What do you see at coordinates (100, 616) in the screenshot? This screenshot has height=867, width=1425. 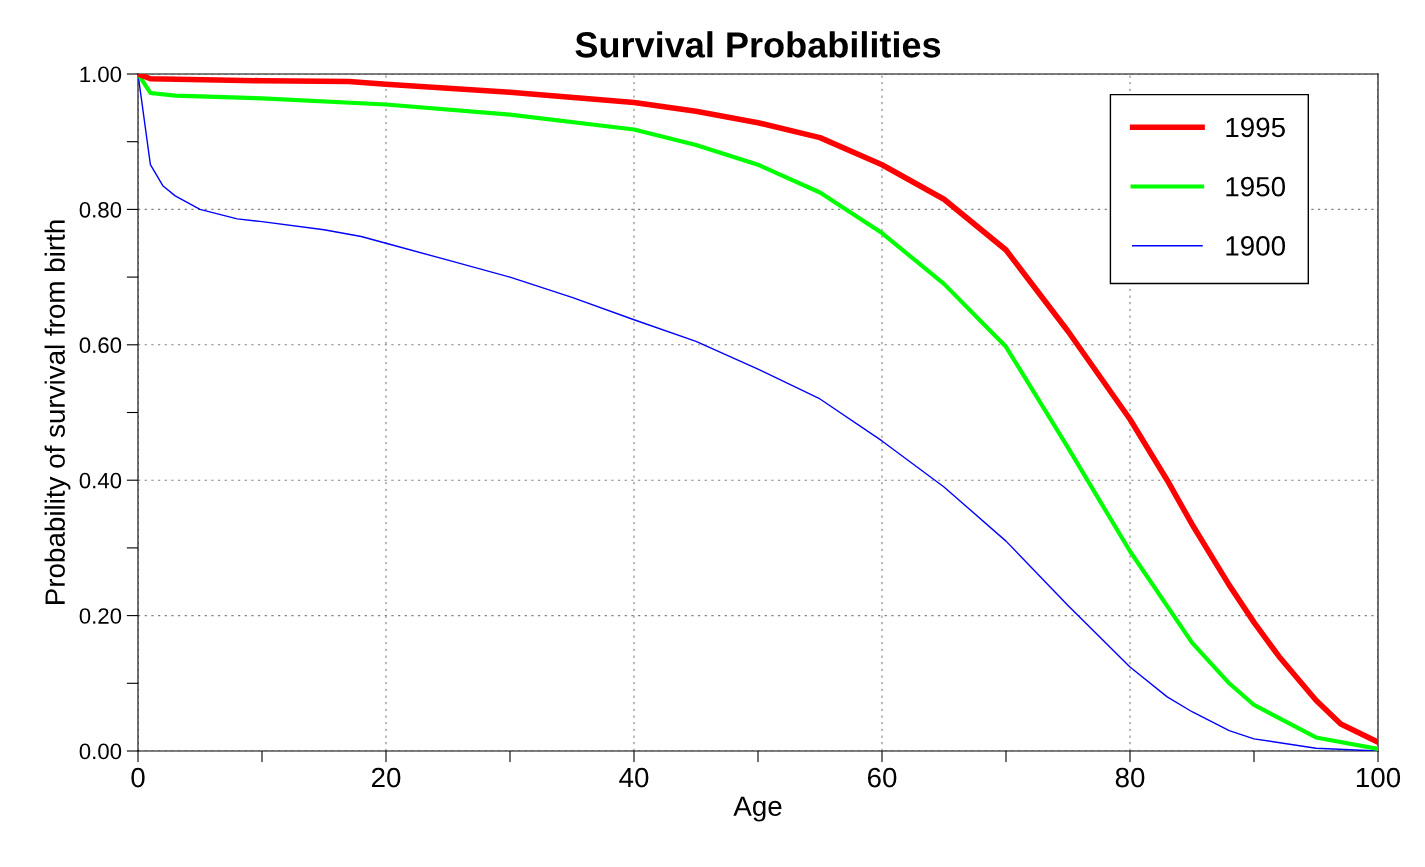 I see `y-tick-label: 0.20` at bounding box center [100, 616].